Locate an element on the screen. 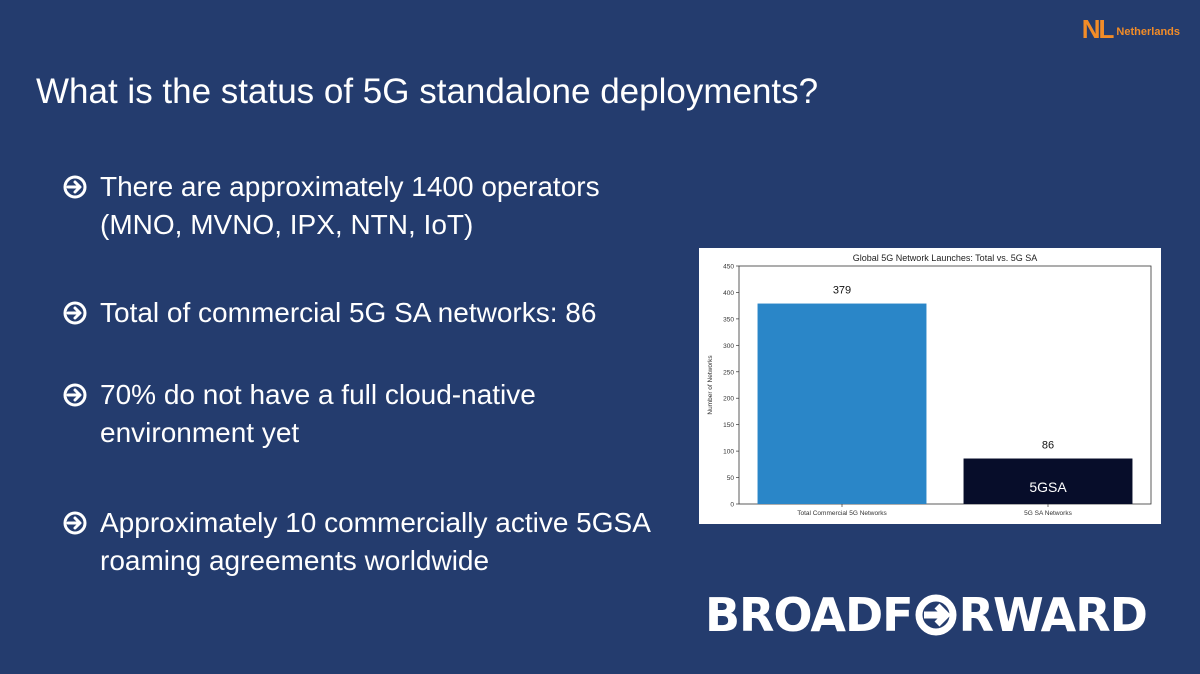 The width and height of the screenshot is (1200, 674). arrow-o-icon is located at coordinates (936, 615).